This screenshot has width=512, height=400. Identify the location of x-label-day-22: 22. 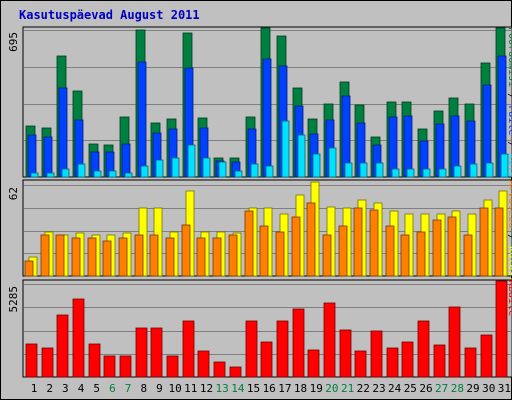
(363, 388).